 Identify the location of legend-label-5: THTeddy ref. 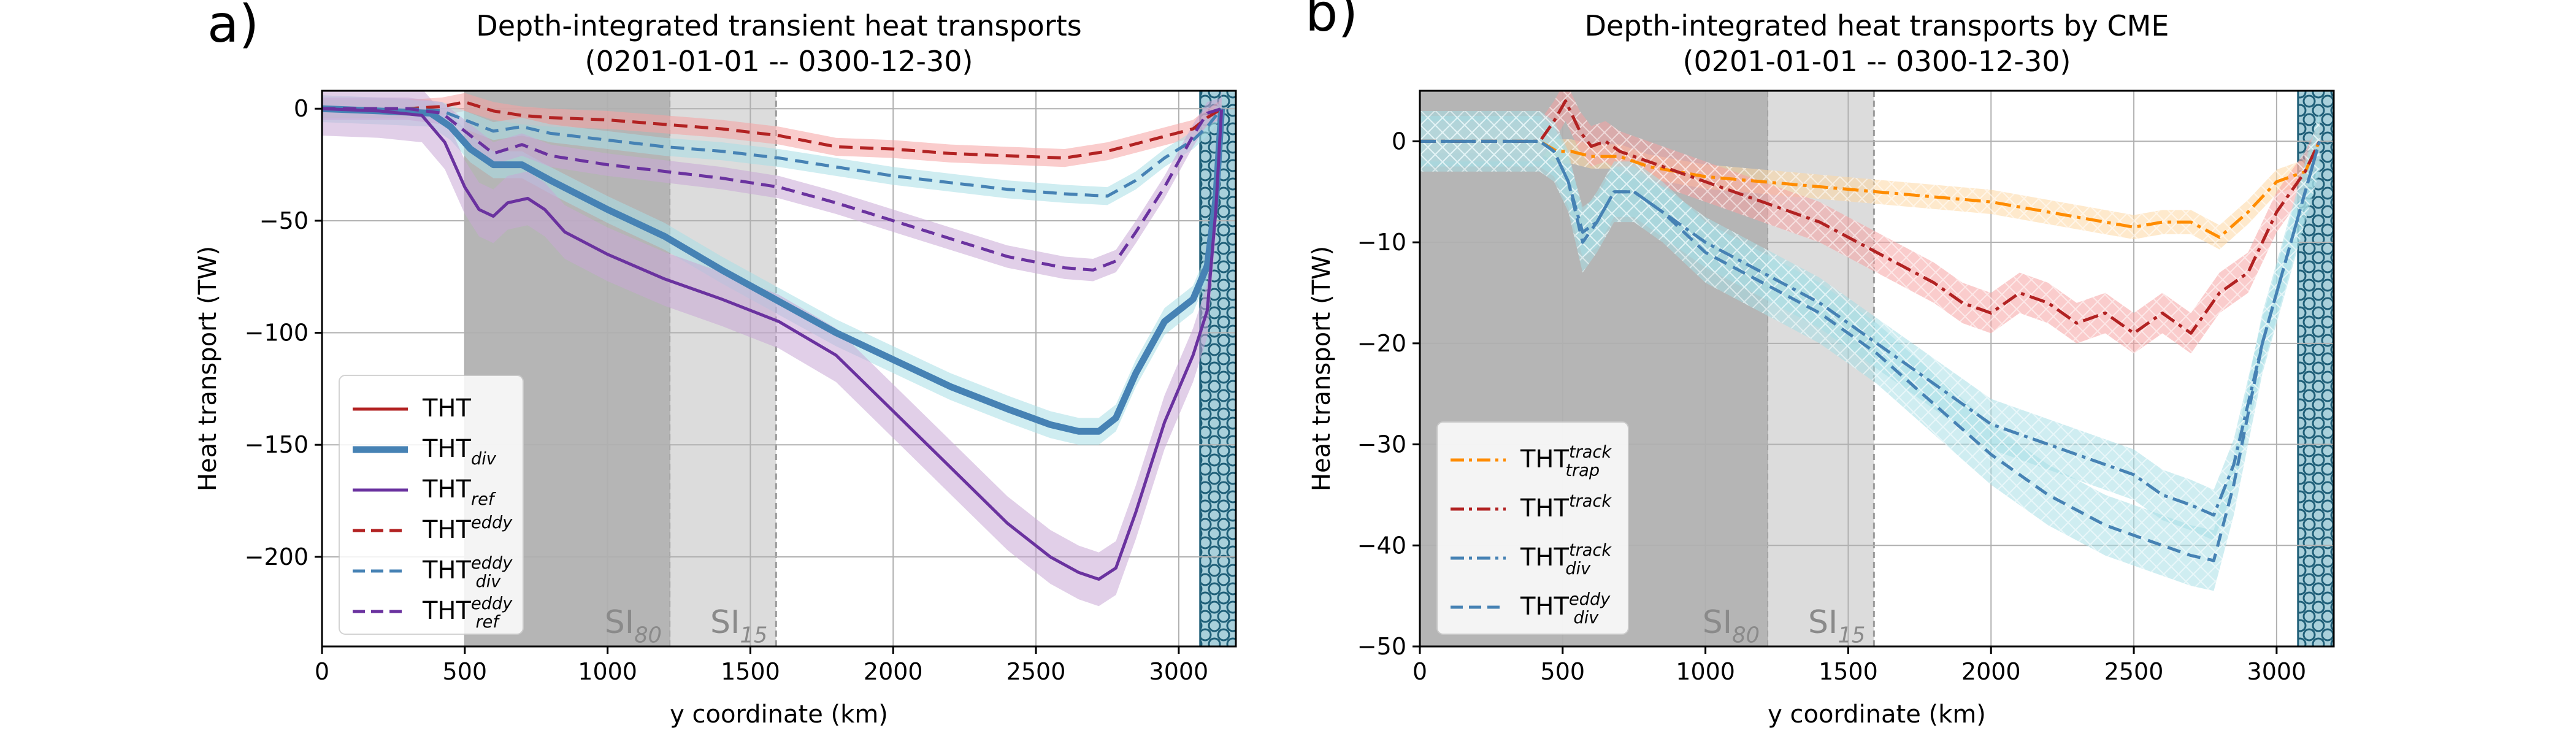
(467, 613).